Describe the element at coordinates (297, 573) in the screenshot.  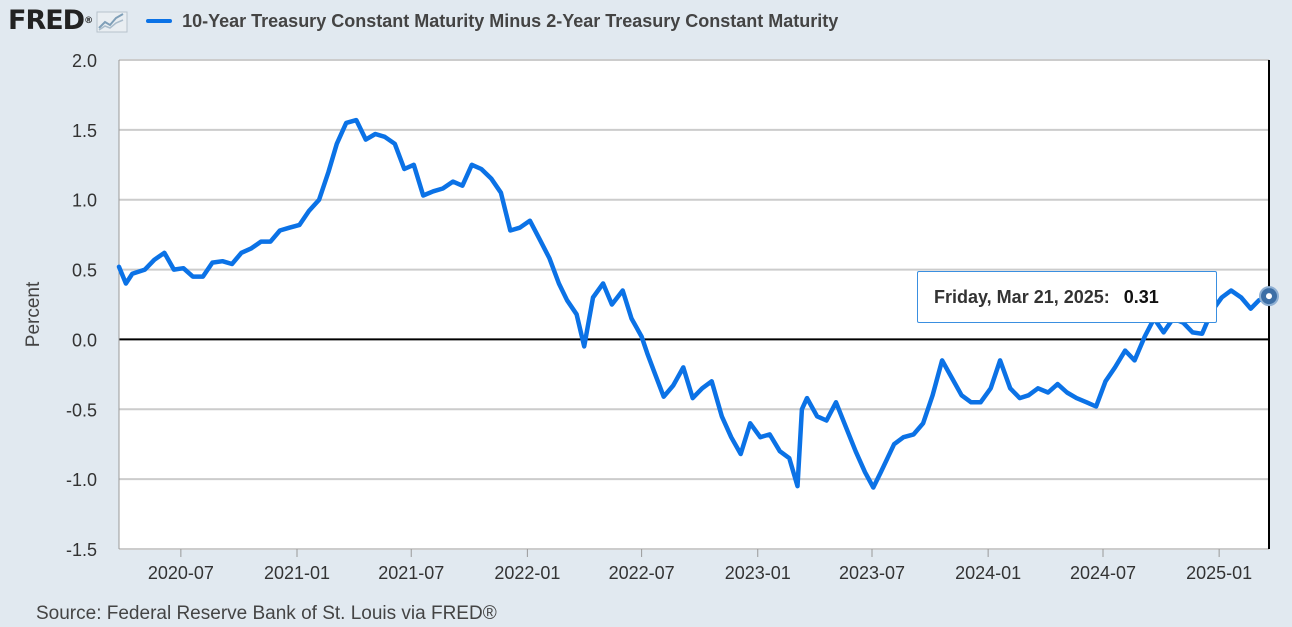
I see `x-tick-label: 2021-01` at that location.